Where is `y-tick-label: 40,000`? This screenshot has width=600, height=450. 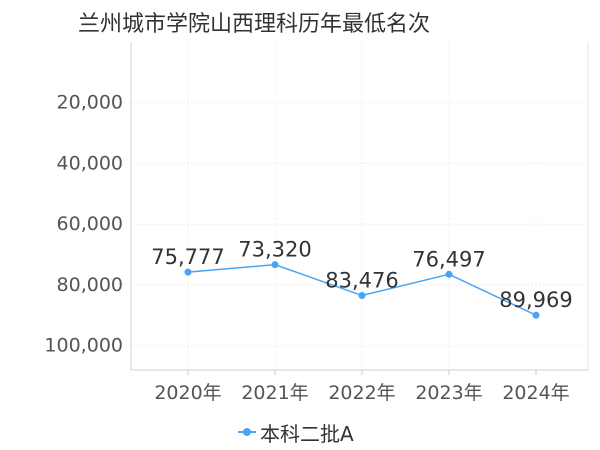 y-tick-label: 40,000 is located at coordinates (90, 163).